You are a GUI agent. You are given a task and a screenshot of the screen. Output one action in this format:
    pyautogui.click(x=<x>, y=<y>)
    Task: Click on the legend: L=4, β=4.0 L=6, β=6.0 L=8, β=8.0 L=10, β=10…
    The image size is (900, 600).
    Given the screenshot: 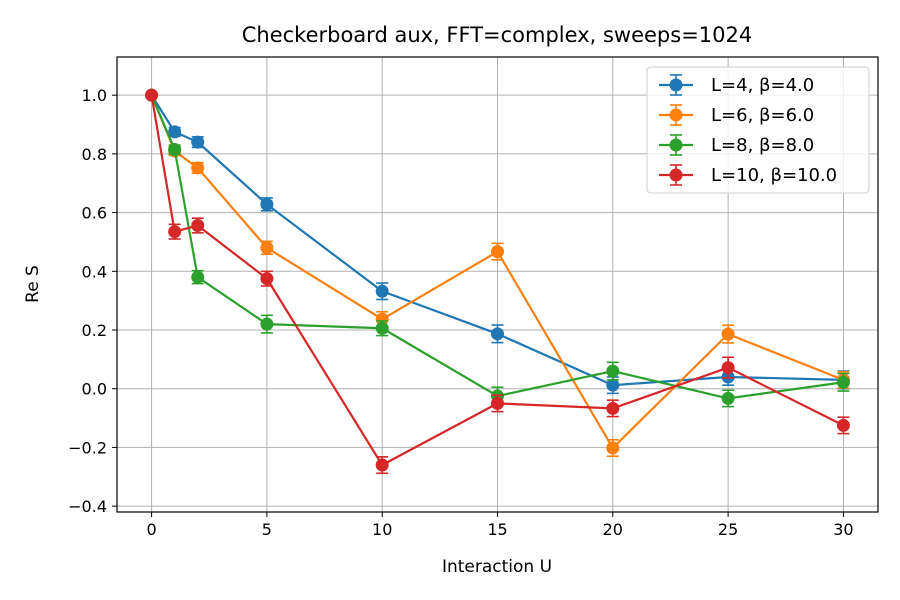 What is the action you would take?
    pyautogui.click(x=758, y=130)
    